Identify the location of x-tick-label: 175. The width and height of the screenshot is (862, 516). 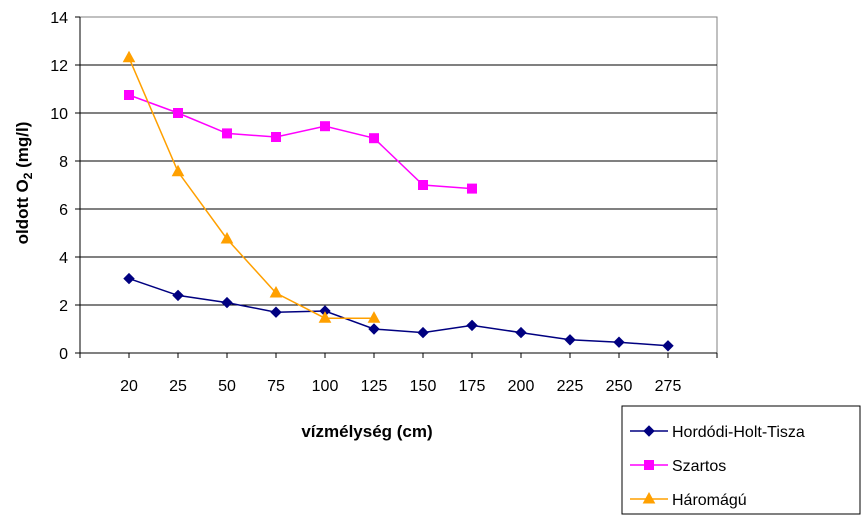
(472, 386).